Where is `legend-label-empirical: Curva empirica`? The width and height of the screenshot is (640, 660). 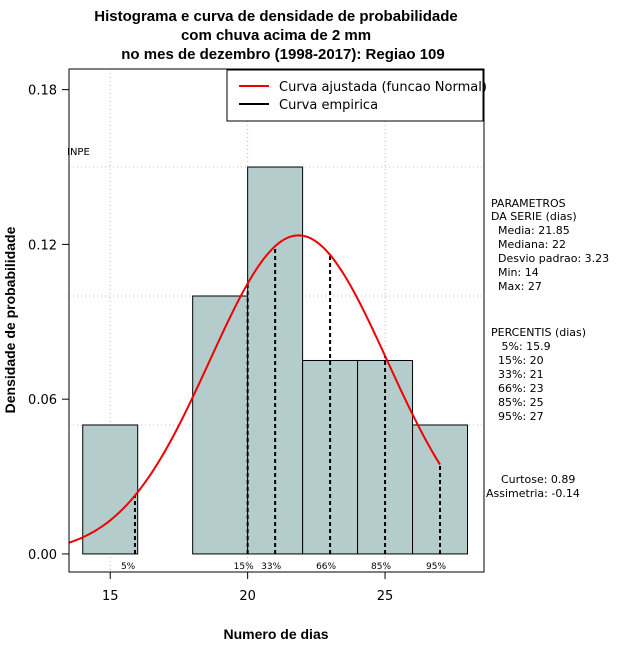 legend-label-empirical: Curva empirica is located at coordinates (328, 105).